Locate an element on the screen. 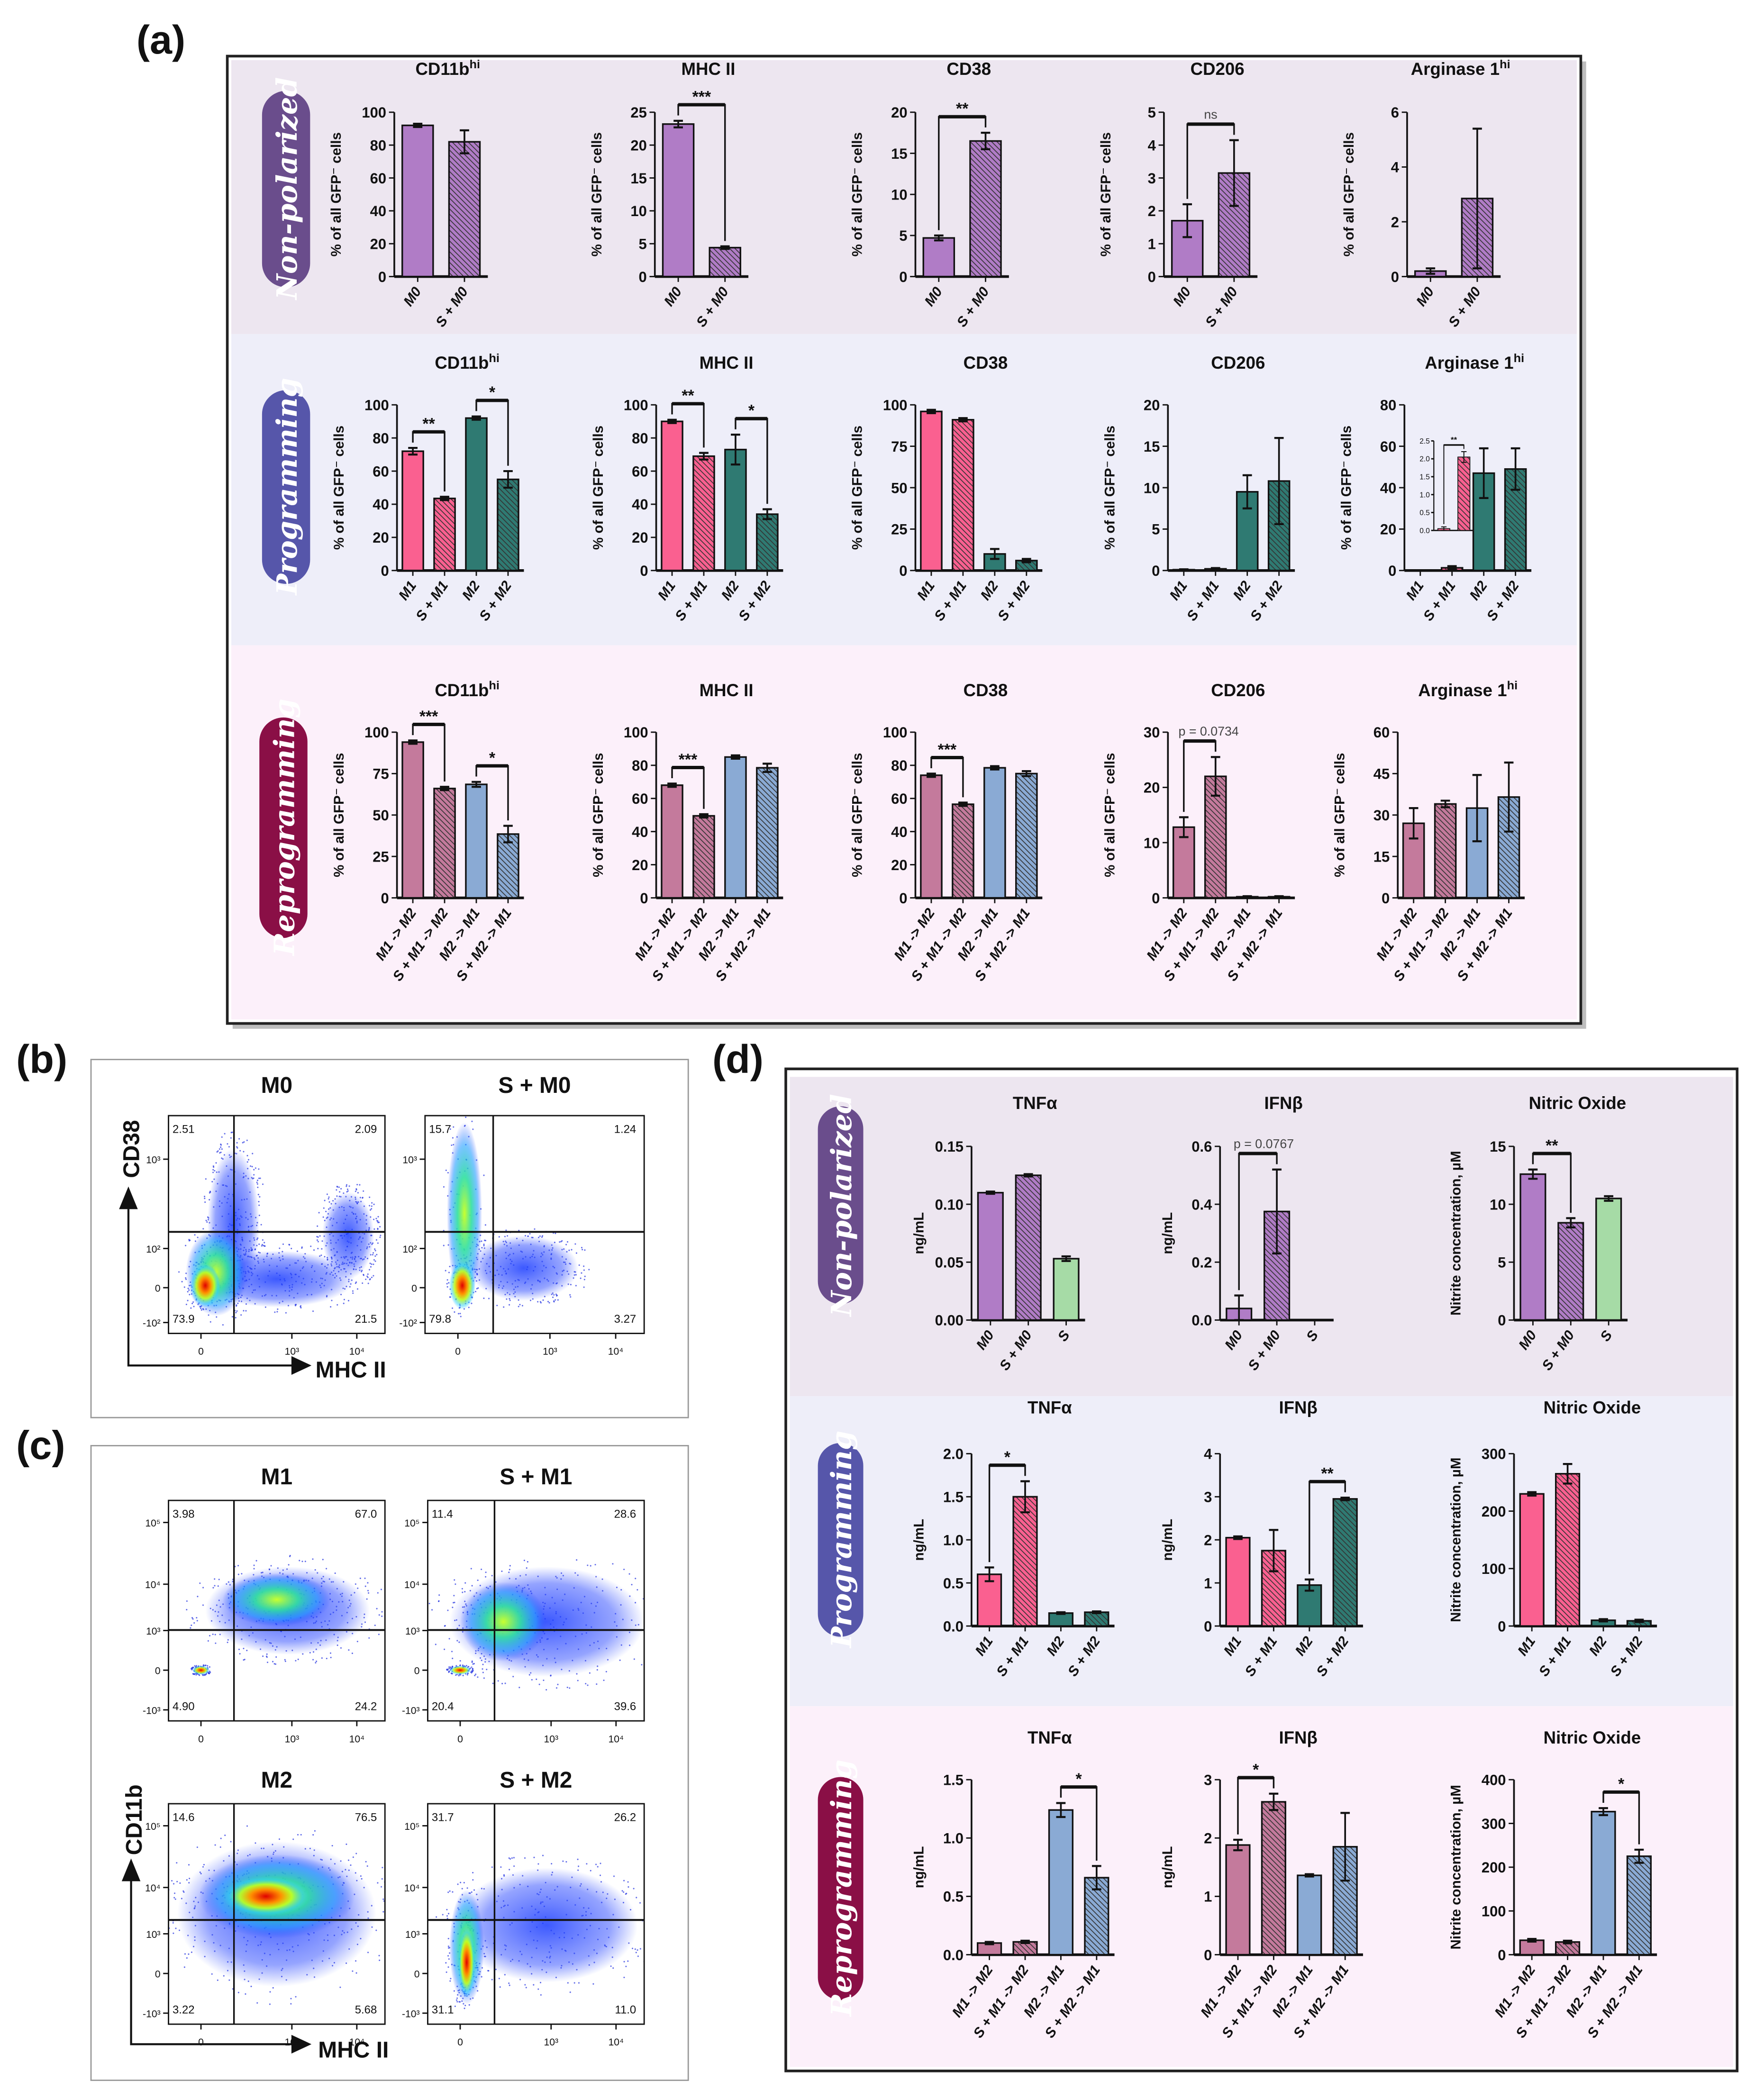 This screenshot has width=1764, height=2099. y-tick-label: 2.0 is located at coordinates (1424, 459).